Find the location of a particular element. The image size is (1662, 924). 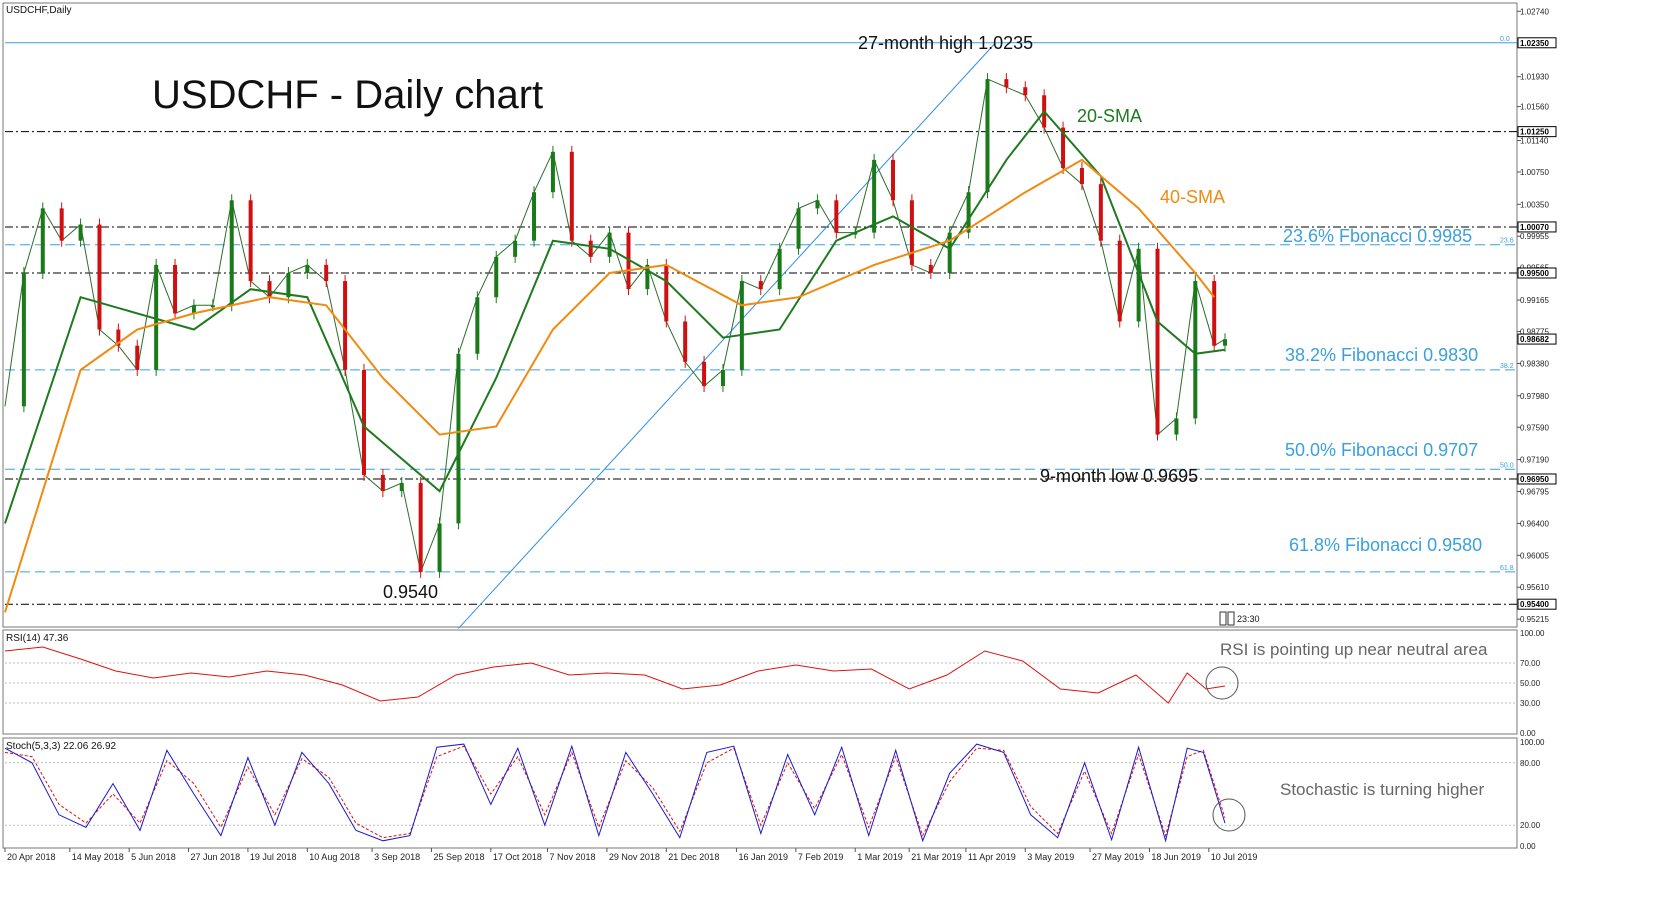

stoch-signal-line is located at coordinates (615, 792).